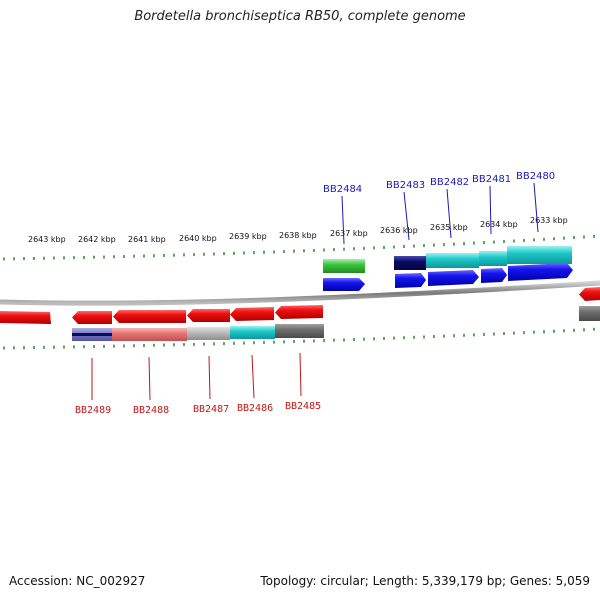  I want to click on scale-label: 2643 kbp, so click(47, 239).